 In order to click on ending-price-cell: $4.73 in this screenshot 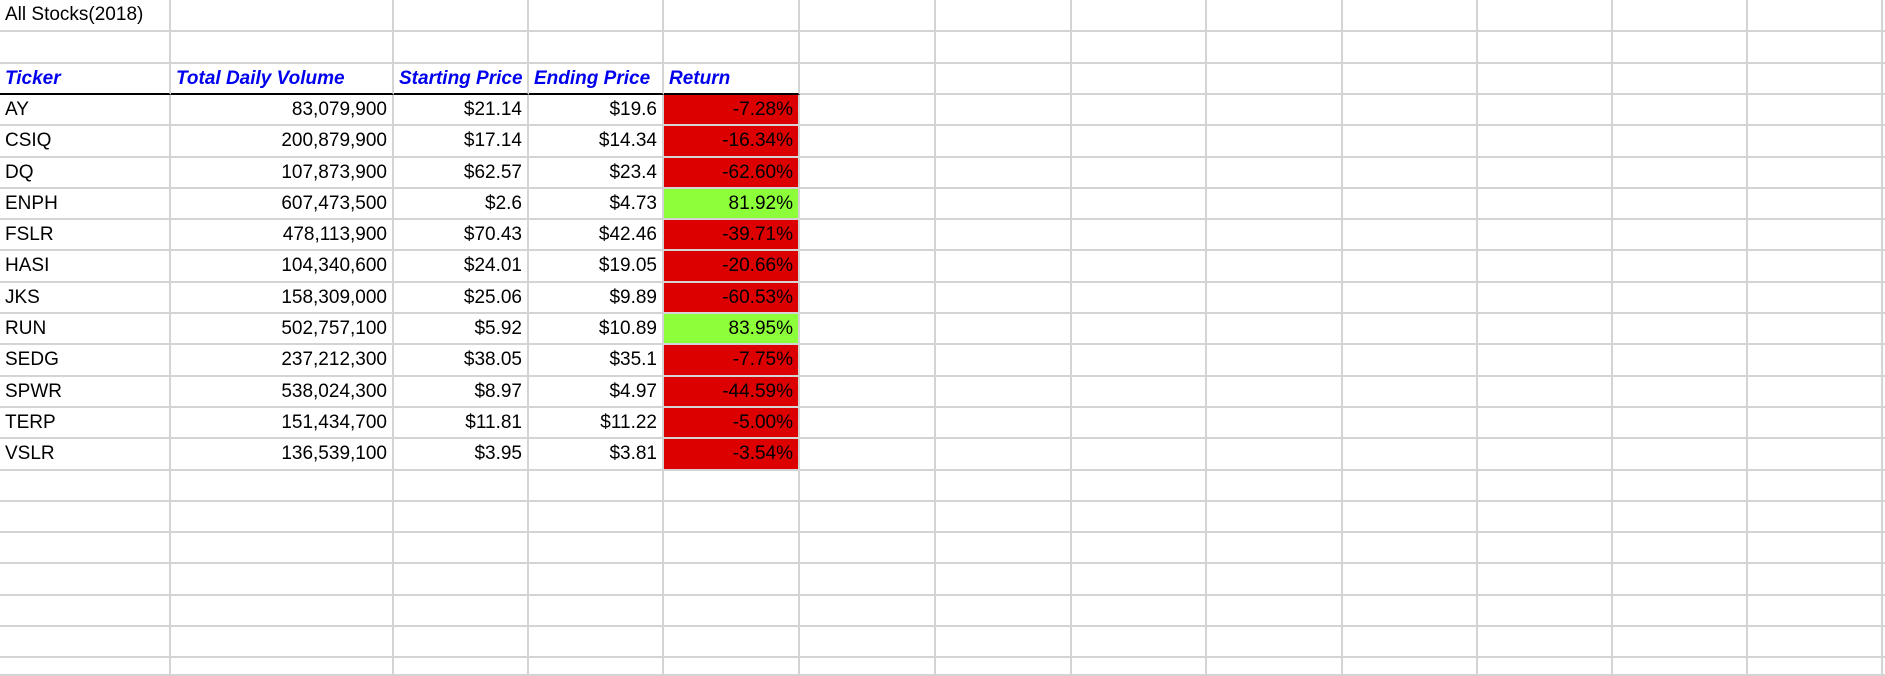, I will do `click(596, 204)`.